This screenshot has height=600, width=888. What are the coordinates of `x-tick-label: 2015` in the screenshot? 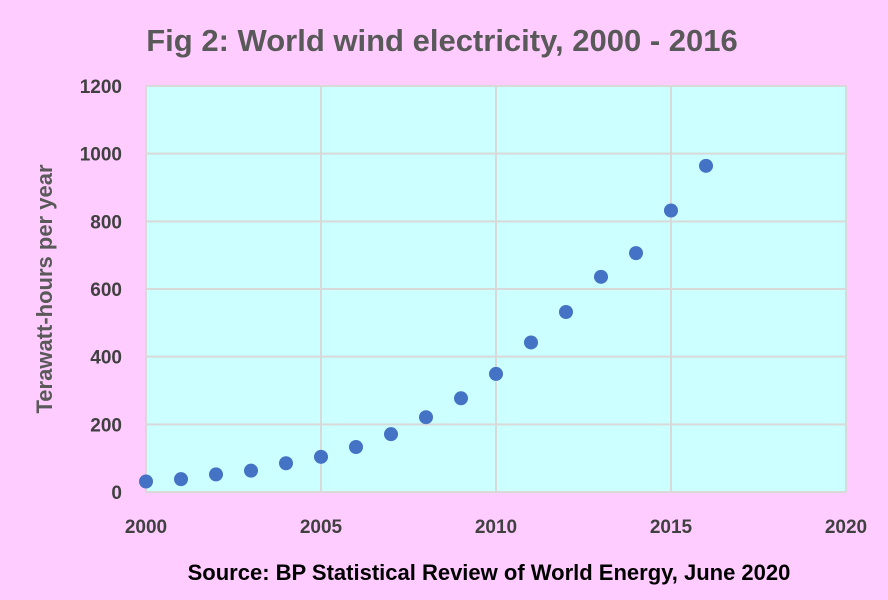 It's located at (671, 527).